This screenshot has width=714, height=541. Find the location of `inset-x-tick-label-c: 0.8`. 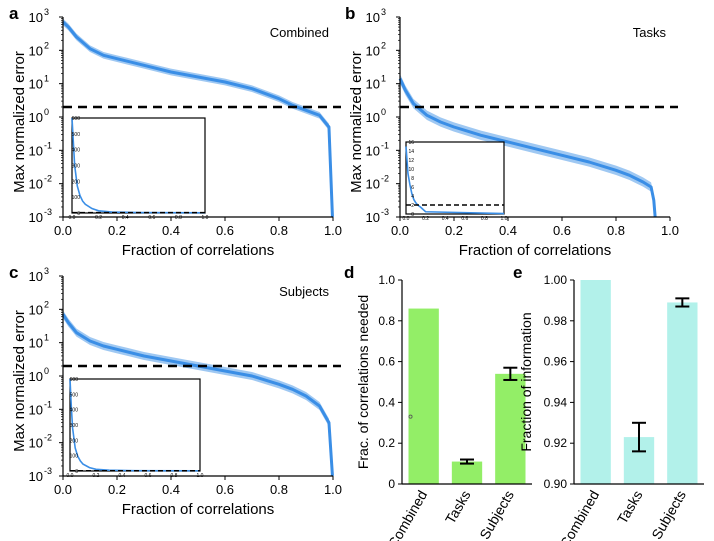

inset-x-tick-label-c: 0.8 is located at coordinates (174, 476).